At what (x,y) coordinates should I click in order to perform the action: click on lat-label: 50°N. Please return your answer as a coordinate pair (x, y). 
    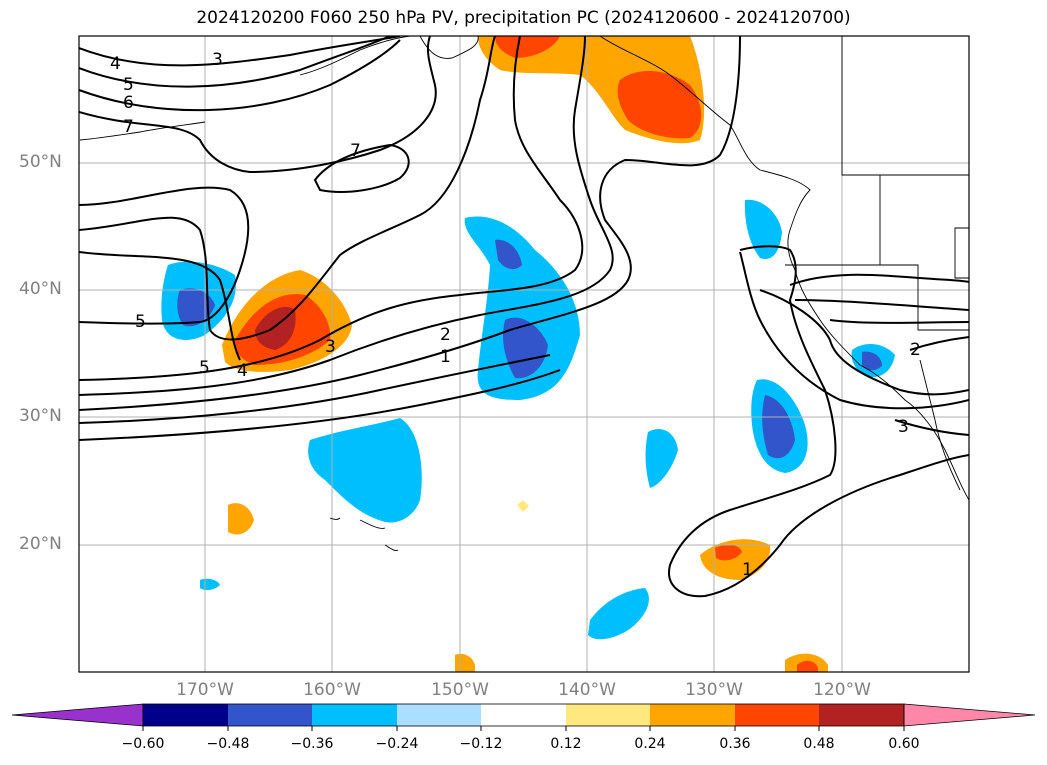
    Looking at the image, I should click on (40, 162).